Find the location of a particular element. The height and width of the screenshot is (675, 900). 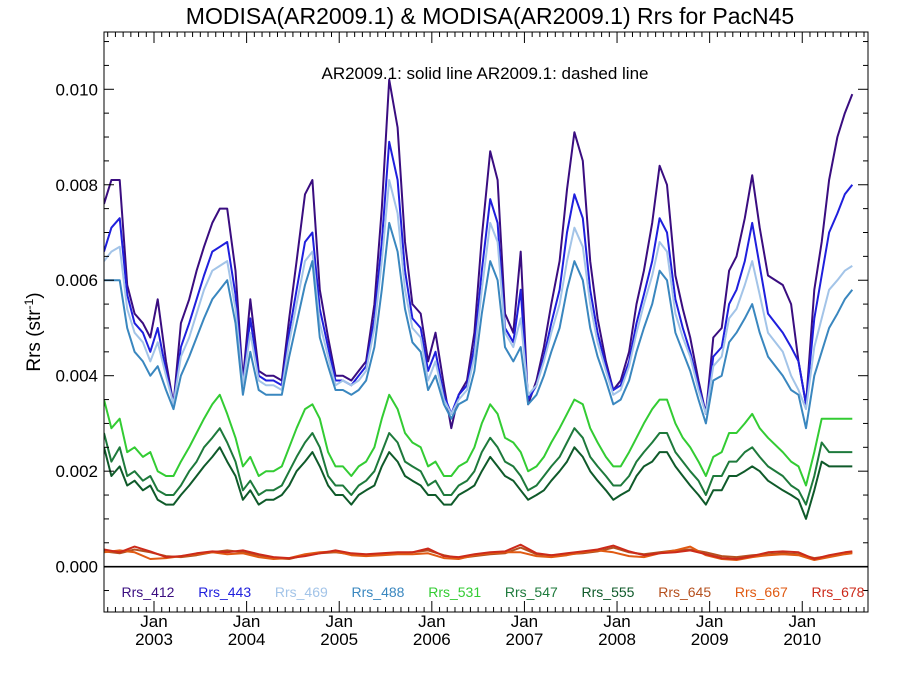

x-tick-label-year: 2006 is located at coordinates (432, 639).